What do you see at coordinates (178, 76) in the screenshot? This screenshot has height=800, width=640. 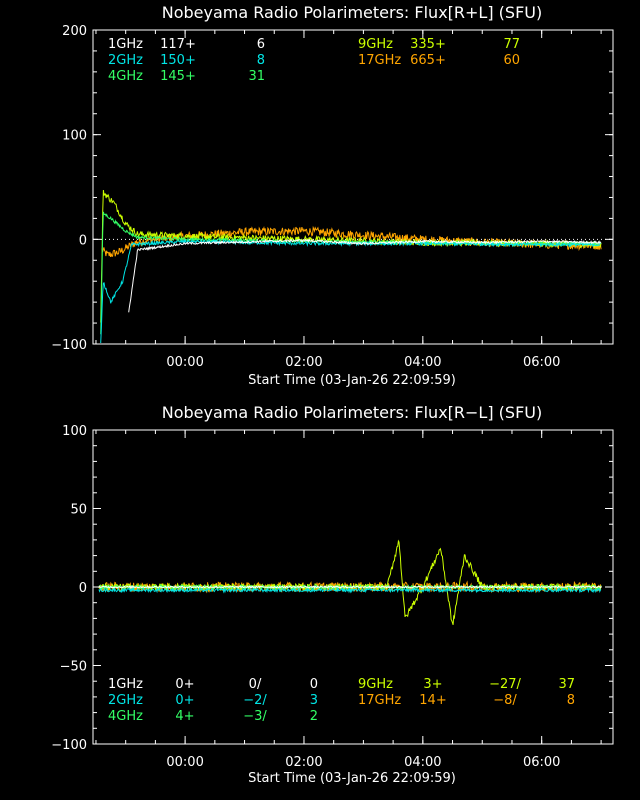 I see `legend-a: 145+` at bounding box center [178, 76].